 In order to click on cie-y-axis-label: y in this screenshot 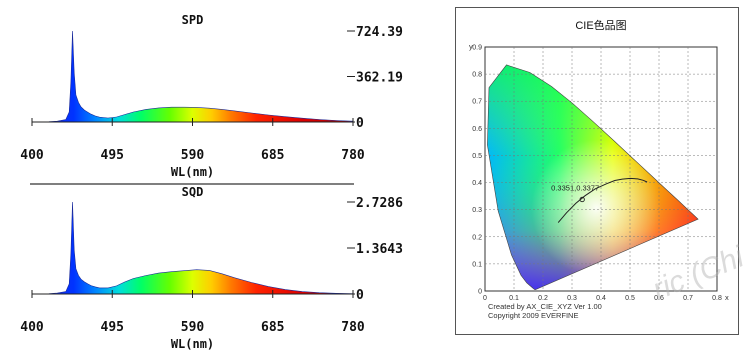, I will do `click(471, 46)`.